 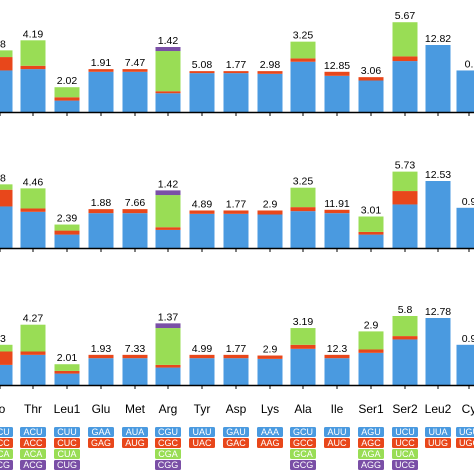 I want to click on codon-label: GCG, so click(x=303, y=465).